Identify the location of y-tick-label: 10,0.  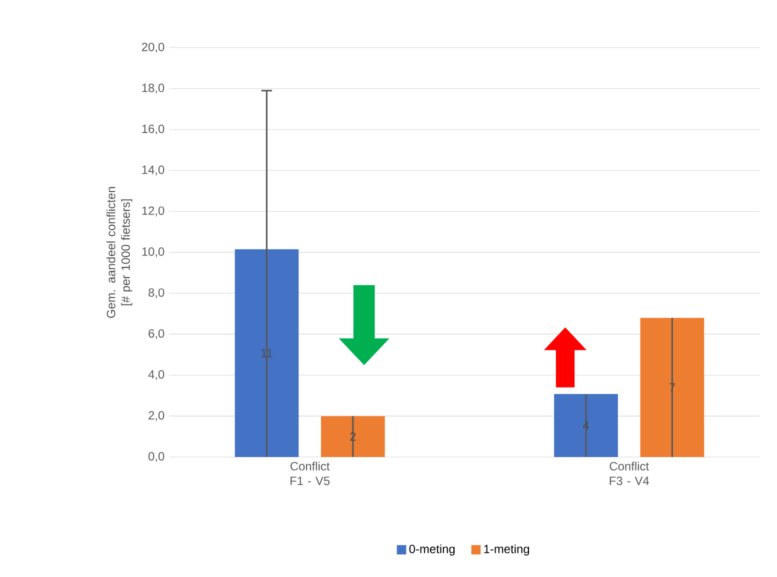
(153, 252).